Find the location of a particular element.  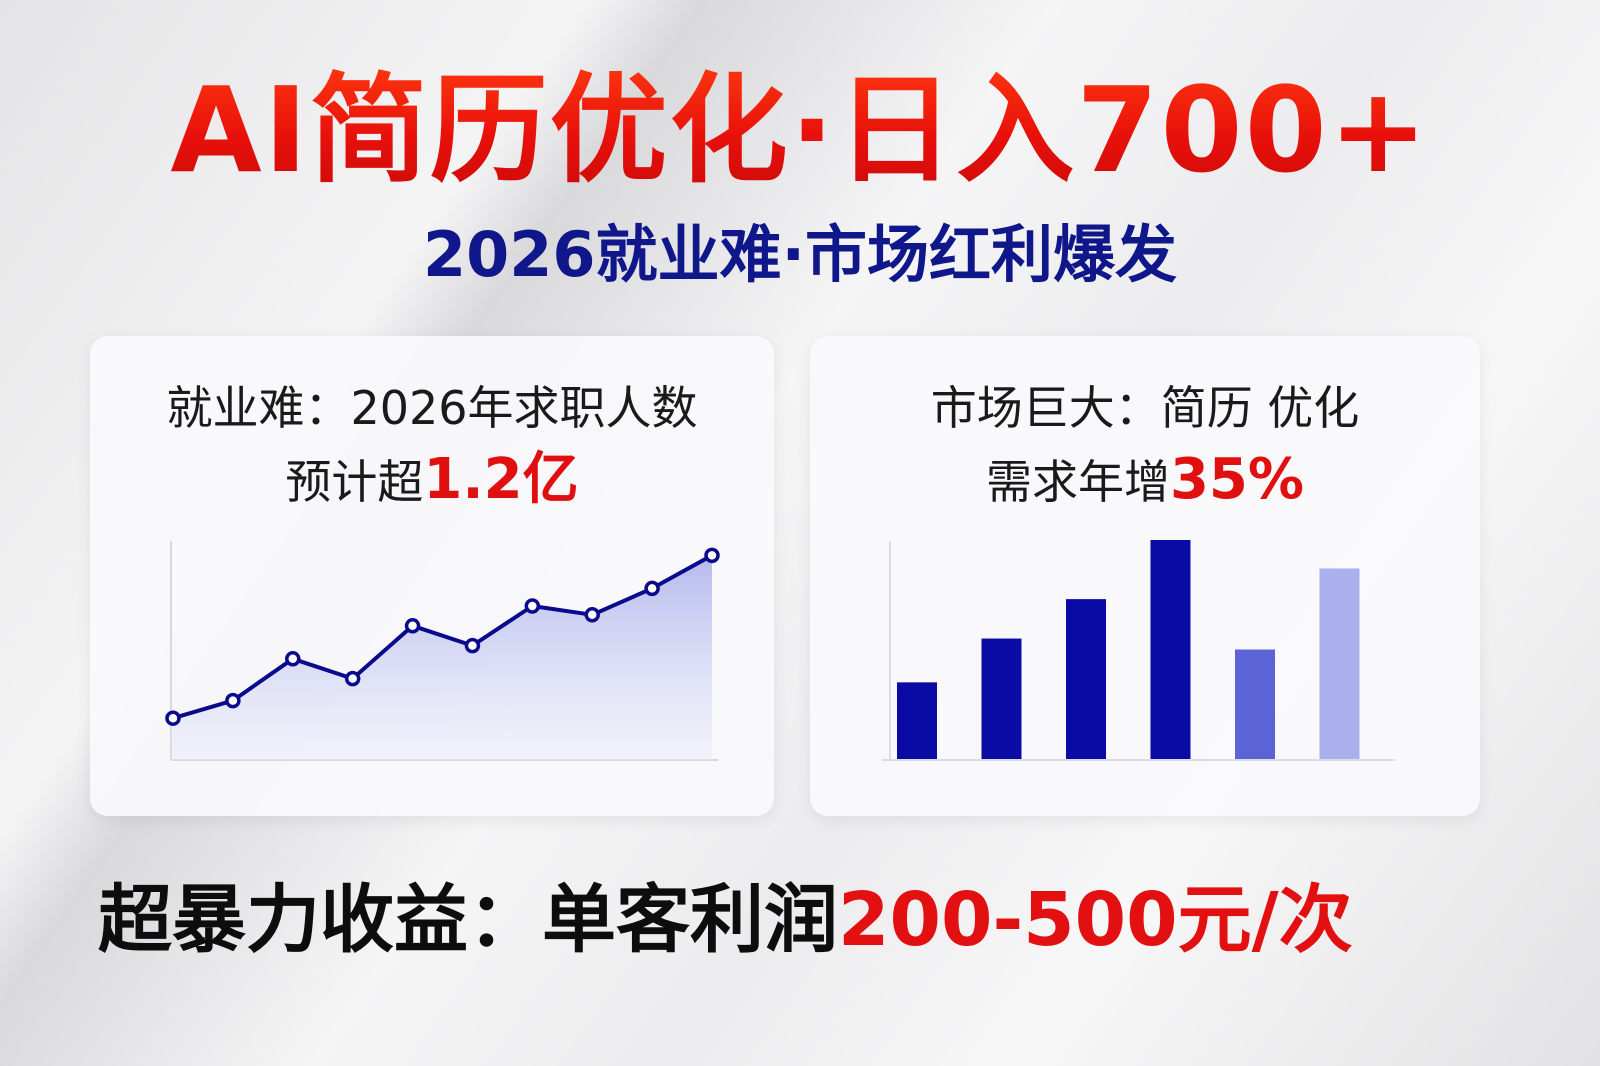

subheadline: 2026就业难·市场红利爆发 is located at coordinates (800, 254).